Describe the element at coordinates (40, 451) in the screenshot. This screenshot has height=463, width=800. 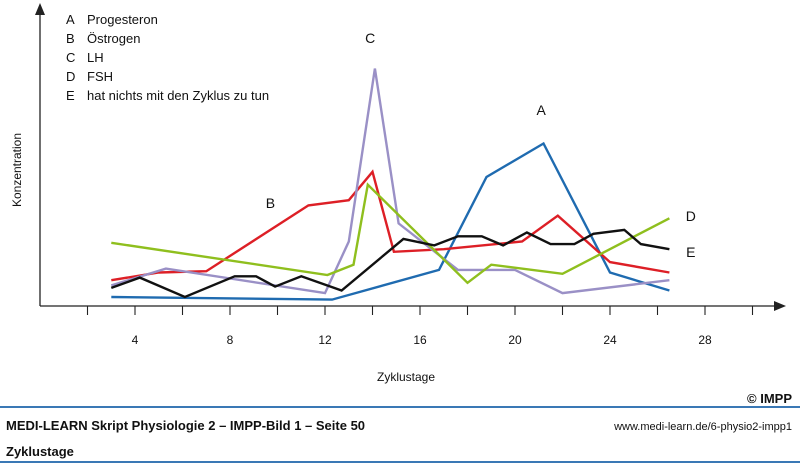
I see `footer-caption: Zyklustage` at that location.